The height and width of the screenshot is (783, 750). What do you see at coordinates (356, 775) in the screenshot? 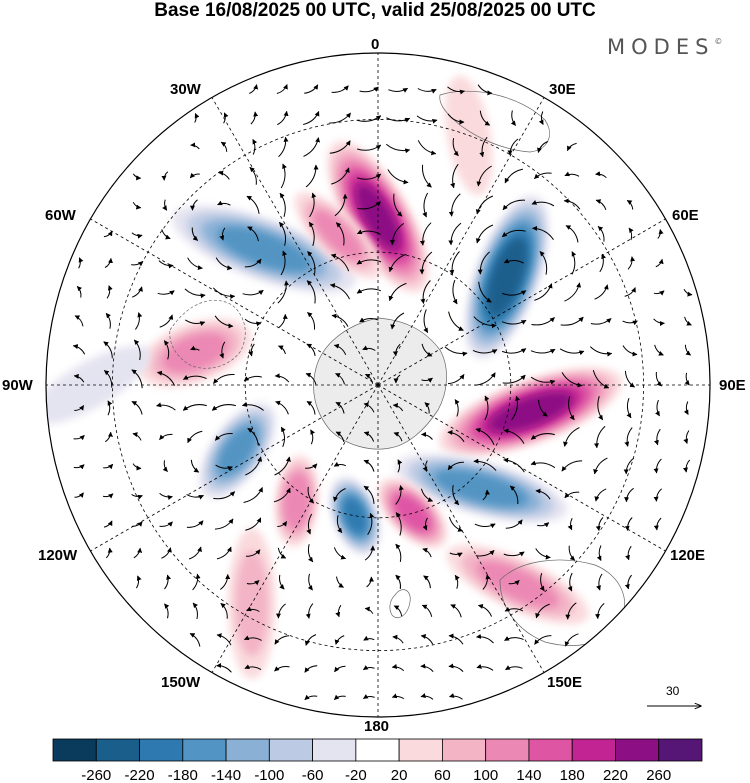
I see `colorbar-tick-label: -20` at bounding box center [356, 775].